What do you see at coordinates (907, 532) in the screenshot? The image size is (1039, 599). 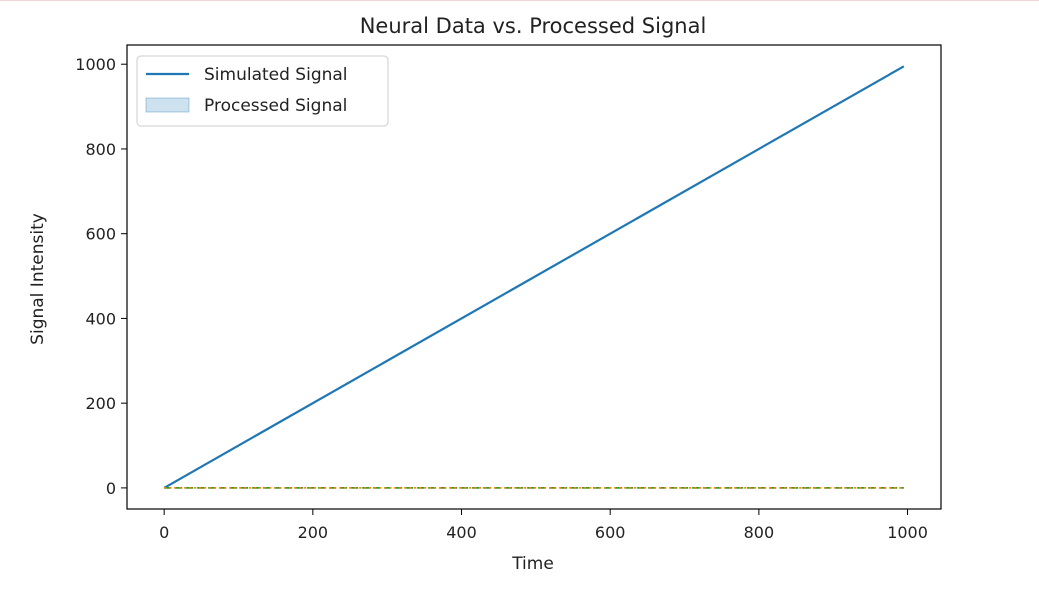 I see `x-tick-label: 1000` at bounding box center [907, 532].